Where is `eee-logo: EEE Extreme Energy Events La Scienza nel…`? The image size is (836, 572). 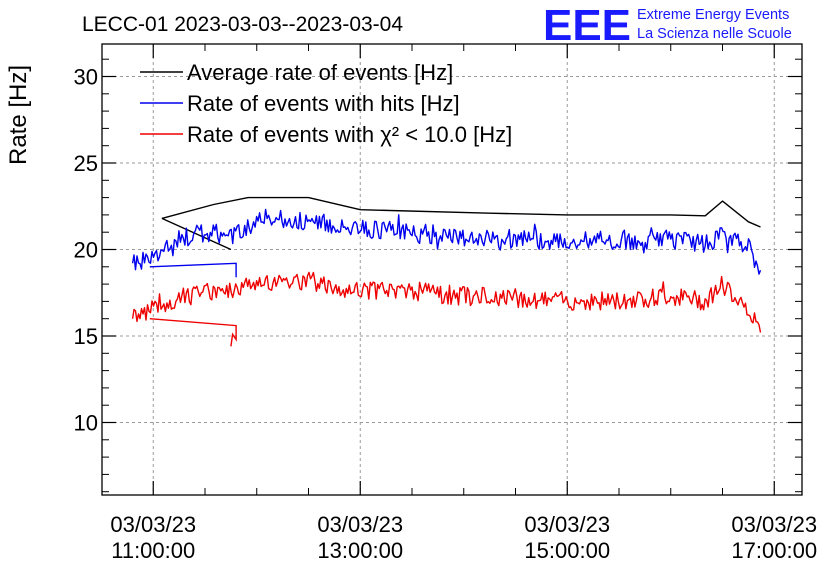 eee-logo: EEE Extreme Energy Events La Scienza nel… is located at coordinates (667, 25).